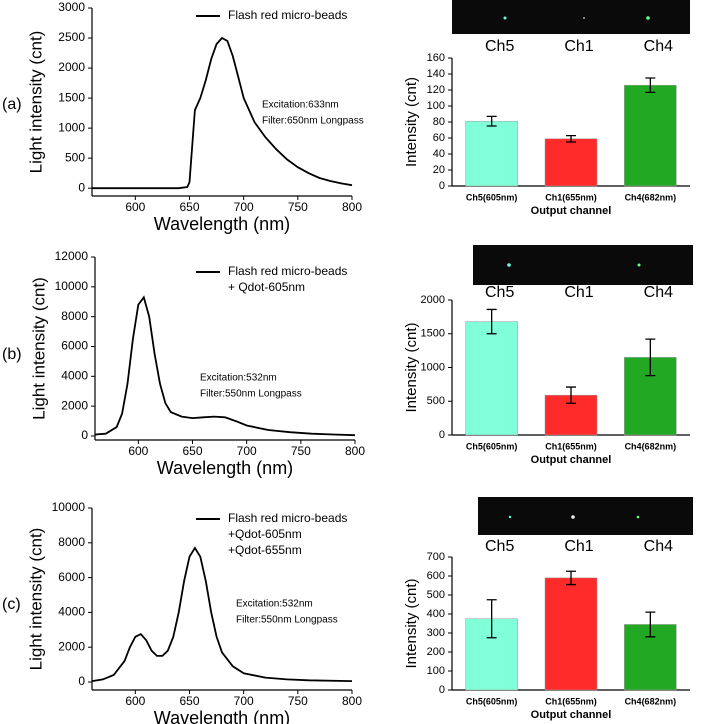 The width and height of the screenshot is (709, 724). I want to click on y-tick-label: 10000, so click(69, 507).